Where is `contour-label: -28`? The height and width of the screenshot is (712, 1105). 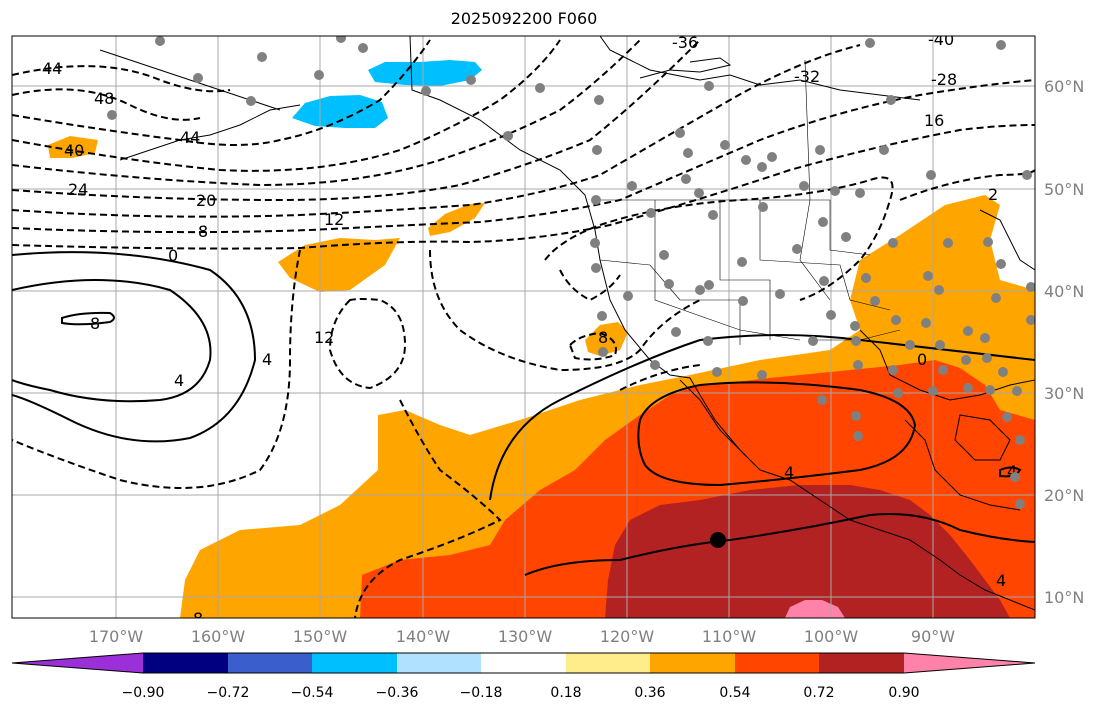
contour-label: -28 is located at coordinates (944, 79).